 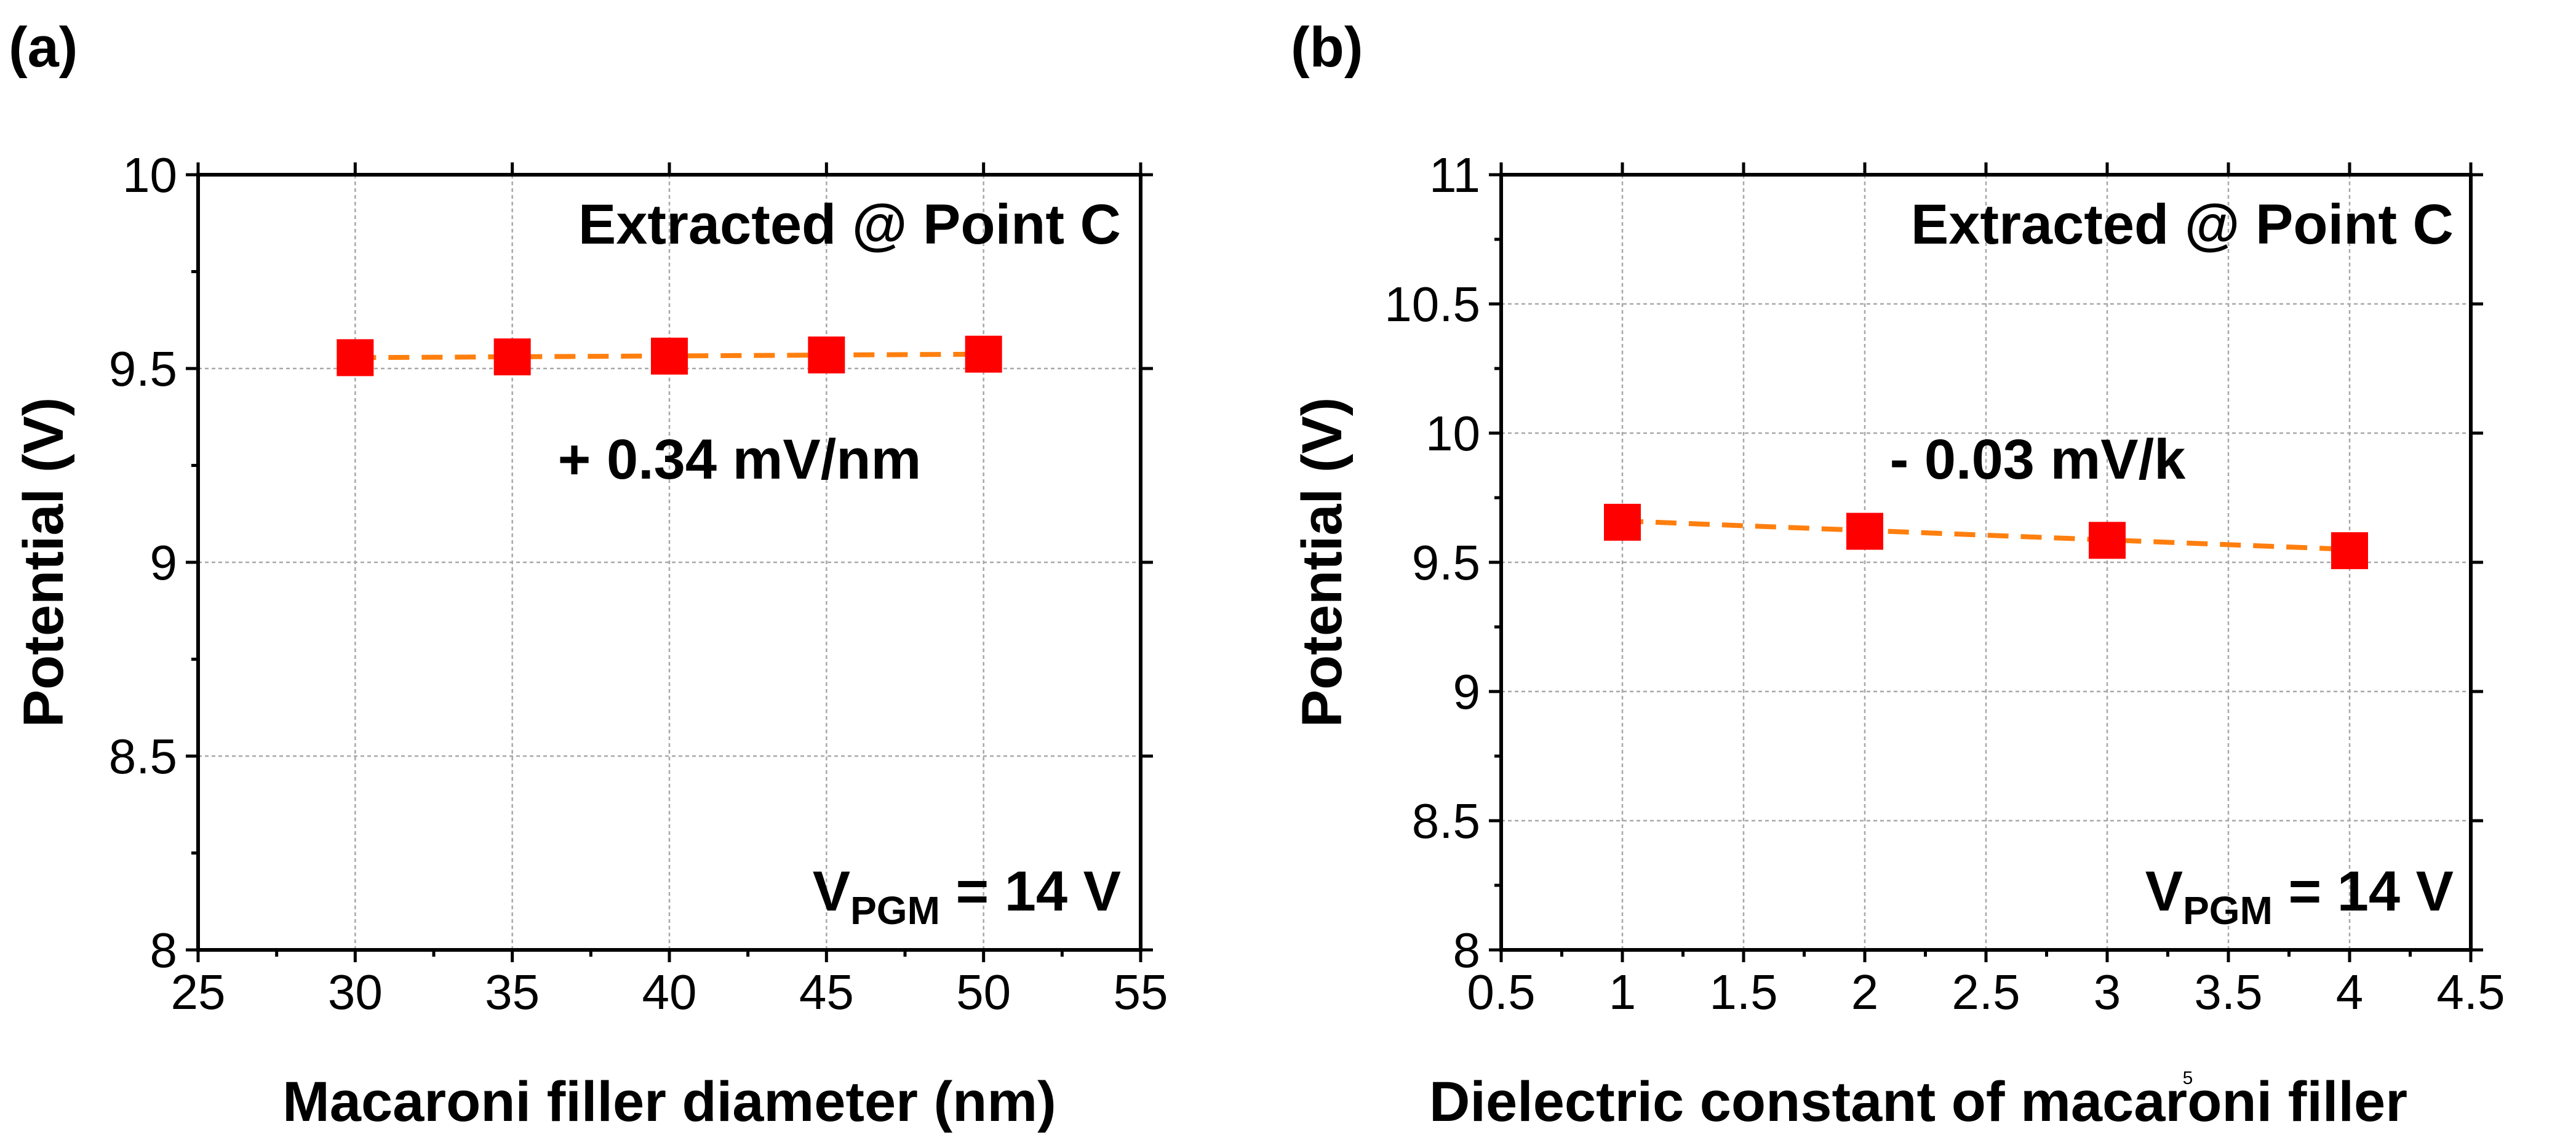 What do you see at coordinates (1453, 434) in the screenshot?
I see `y-tick-label-b: 10` at bounding box center [1453, 434].